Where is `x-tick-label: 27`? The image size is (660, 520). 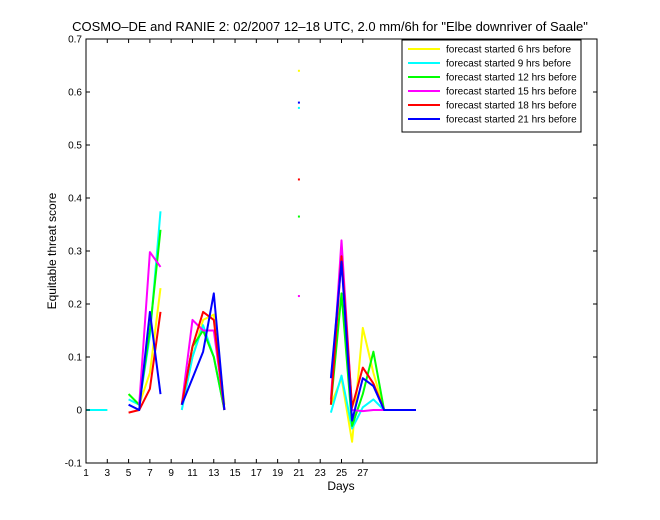
x-tick-label: 27 is located at coordinates (363, 473).